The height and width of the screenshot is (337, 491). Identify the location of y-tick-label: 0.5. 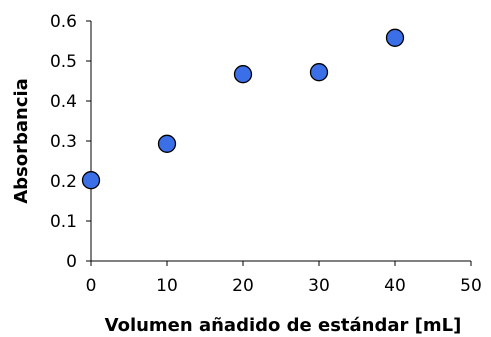
(63, 62).